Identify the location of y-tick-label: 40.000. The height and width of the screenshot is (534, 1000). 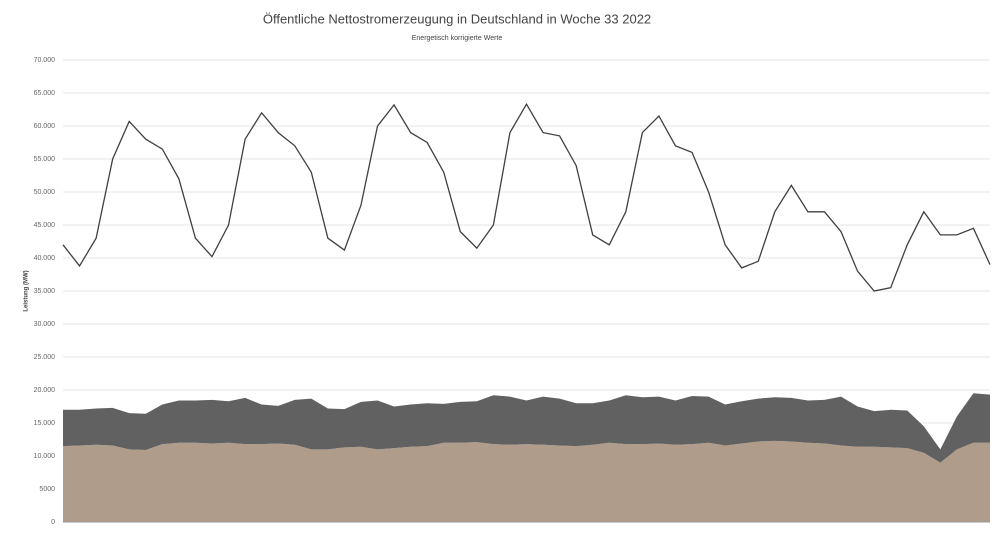
(45, 258).